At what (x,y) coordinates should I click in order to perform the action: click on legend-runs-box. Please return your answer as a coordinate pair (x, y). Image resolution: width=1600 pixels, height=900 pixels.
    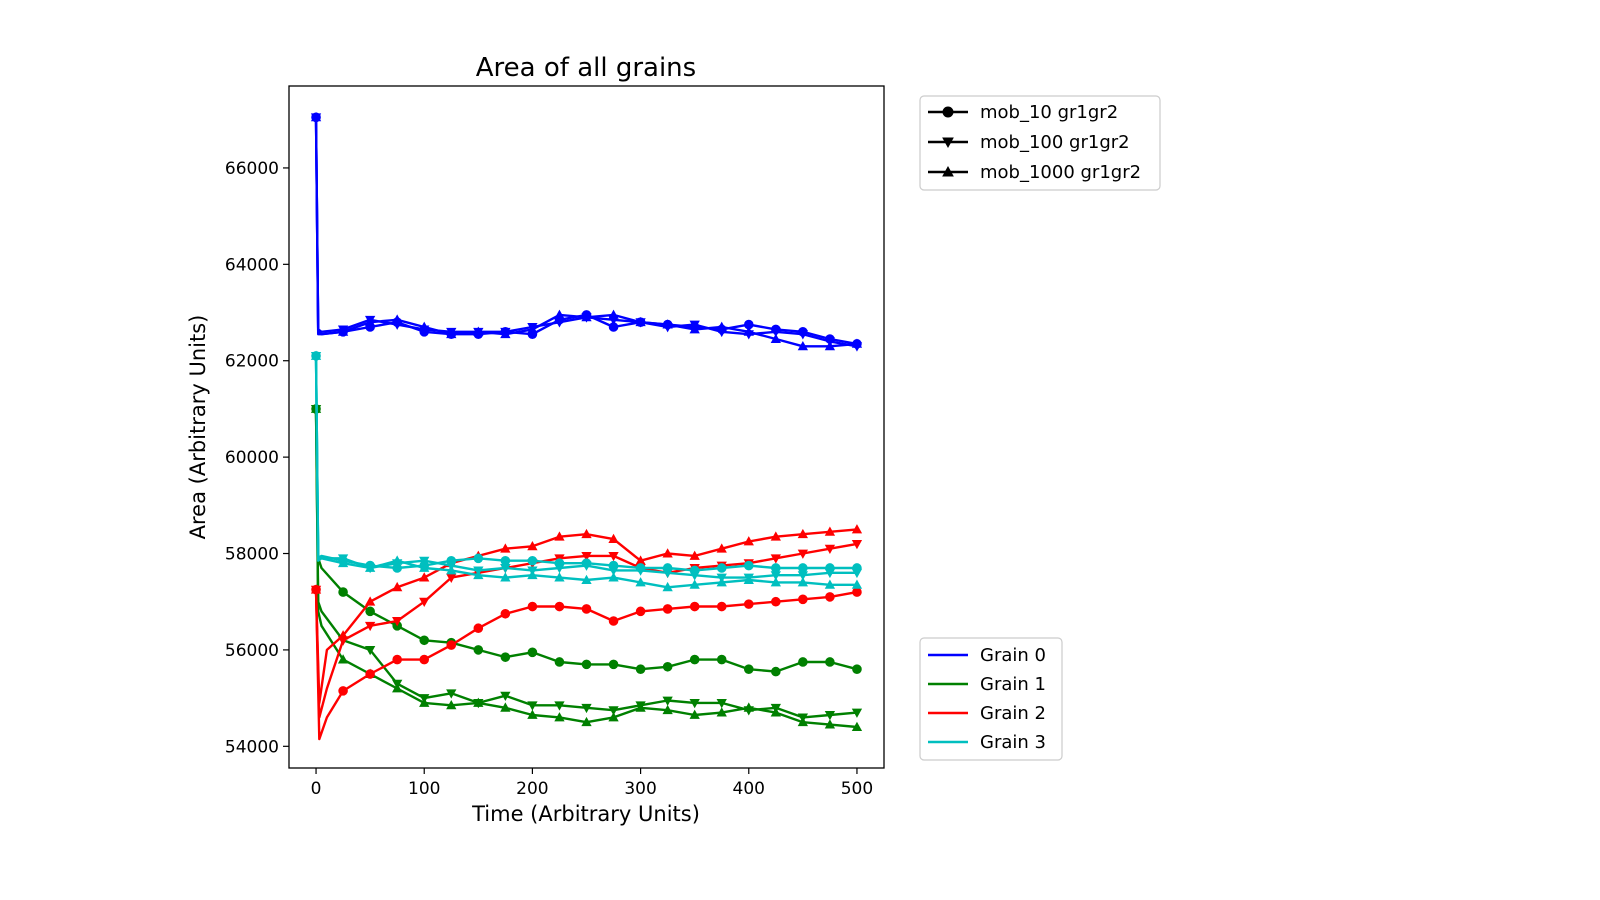
    Looking at the image, I should click on (1040, 143).